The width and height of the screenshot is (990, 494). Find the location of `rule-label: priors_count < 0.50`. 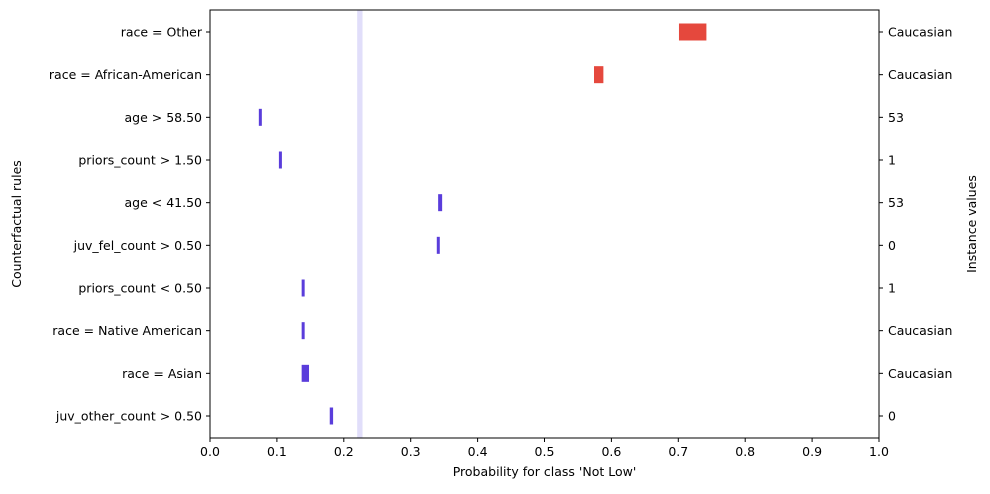

rule-label: priors_count < 0.50 is located at coordinates (140, 288).